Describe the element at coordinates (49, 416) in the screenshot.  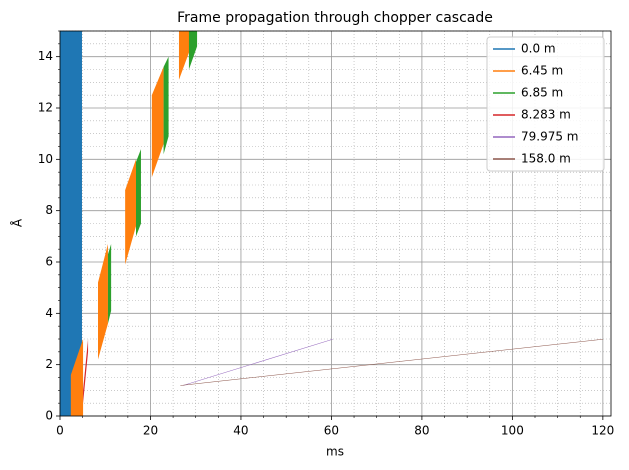
I see `y-tick-label: 0` at that location.